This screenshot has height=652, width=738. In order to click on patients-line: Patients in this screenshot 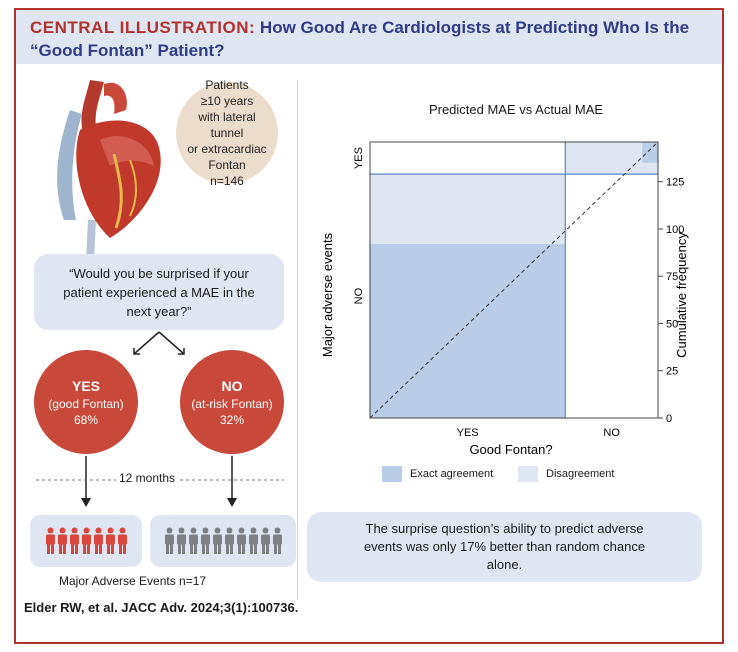, I will do `click(227, 85)`.